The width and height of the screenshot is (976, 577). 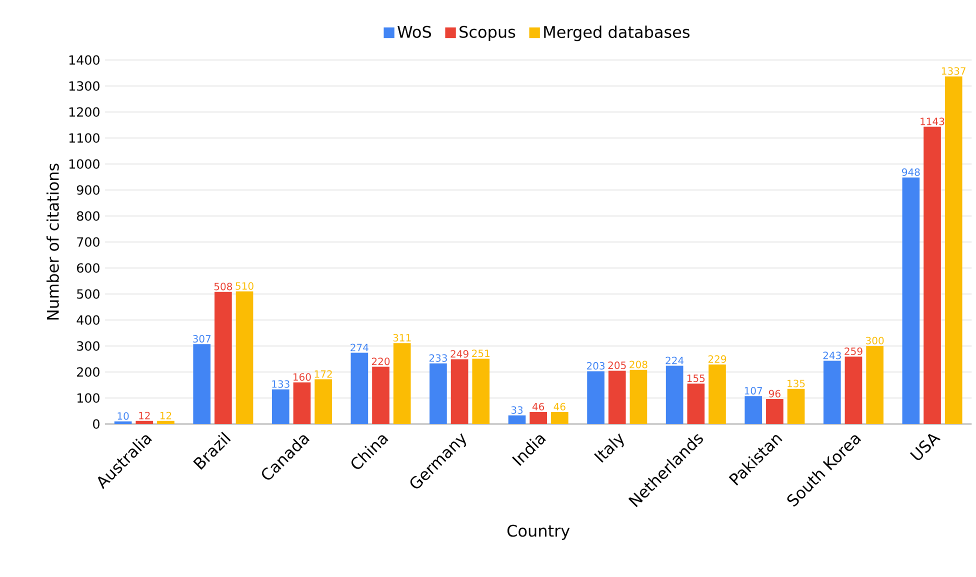 I want to click on y-tick-label: 600, so click(x=88, y=268).